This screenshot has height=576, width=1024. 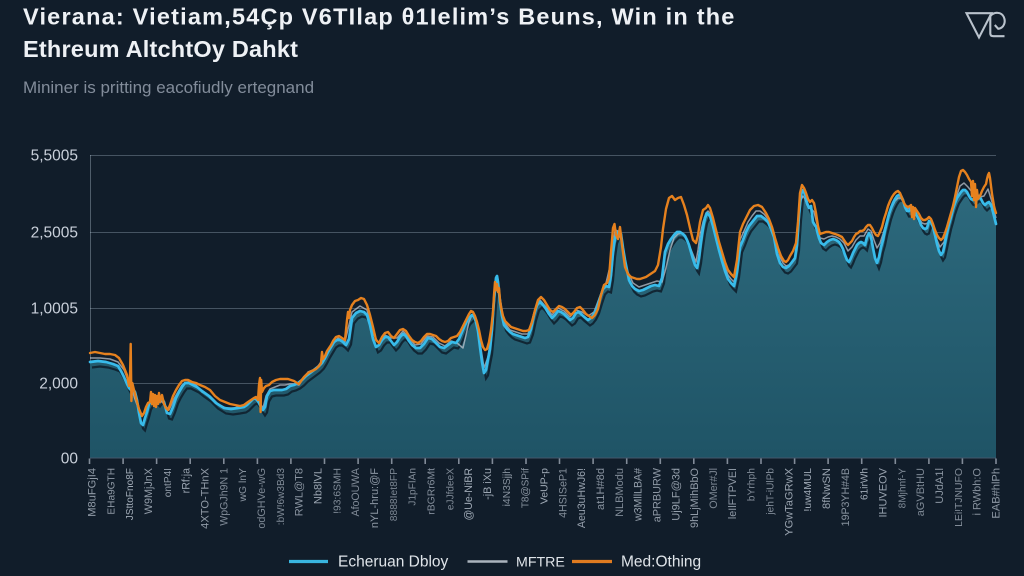 I want to click on svg-text: 8fNwSN, so click(x=827, y=488).